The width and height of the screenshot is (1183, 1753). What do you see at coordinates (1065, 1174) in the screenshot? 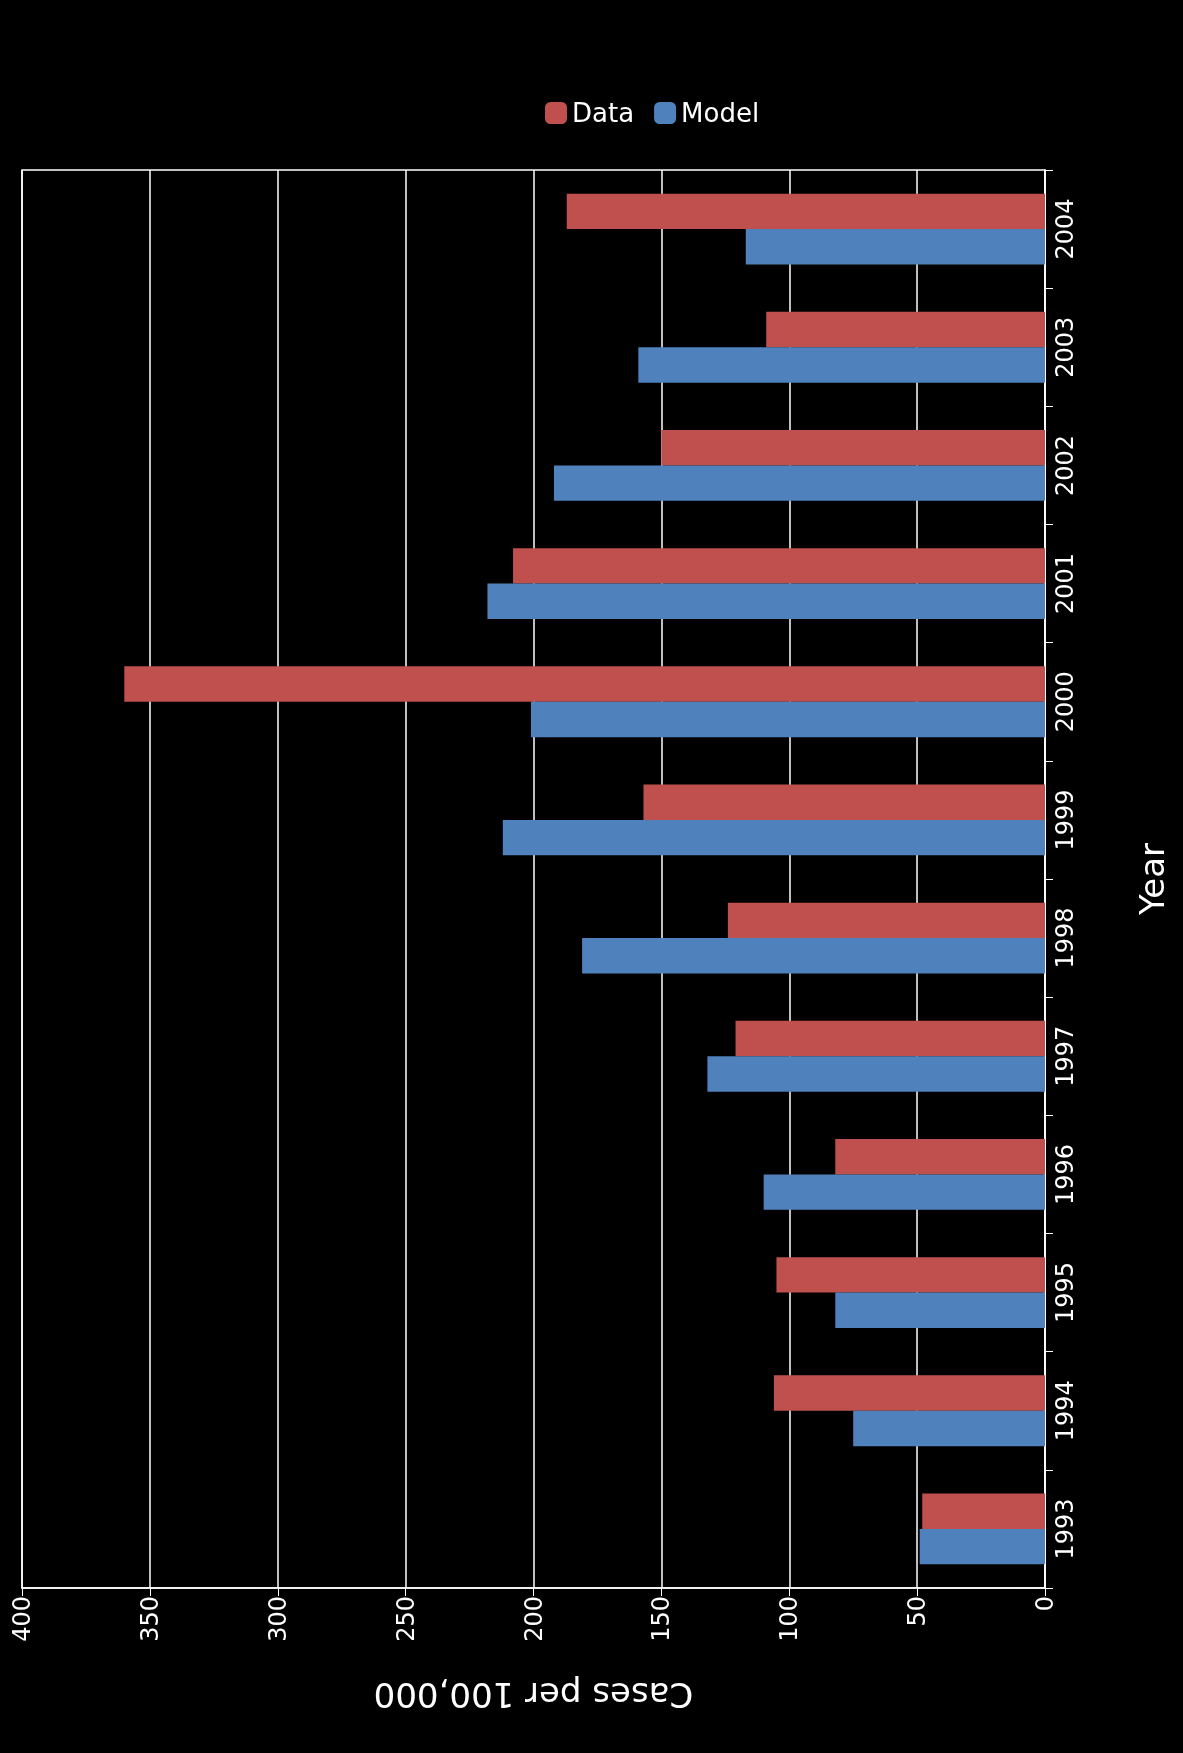
I see `y-tick-label: 1996` at bounding box center [1065, 1174].